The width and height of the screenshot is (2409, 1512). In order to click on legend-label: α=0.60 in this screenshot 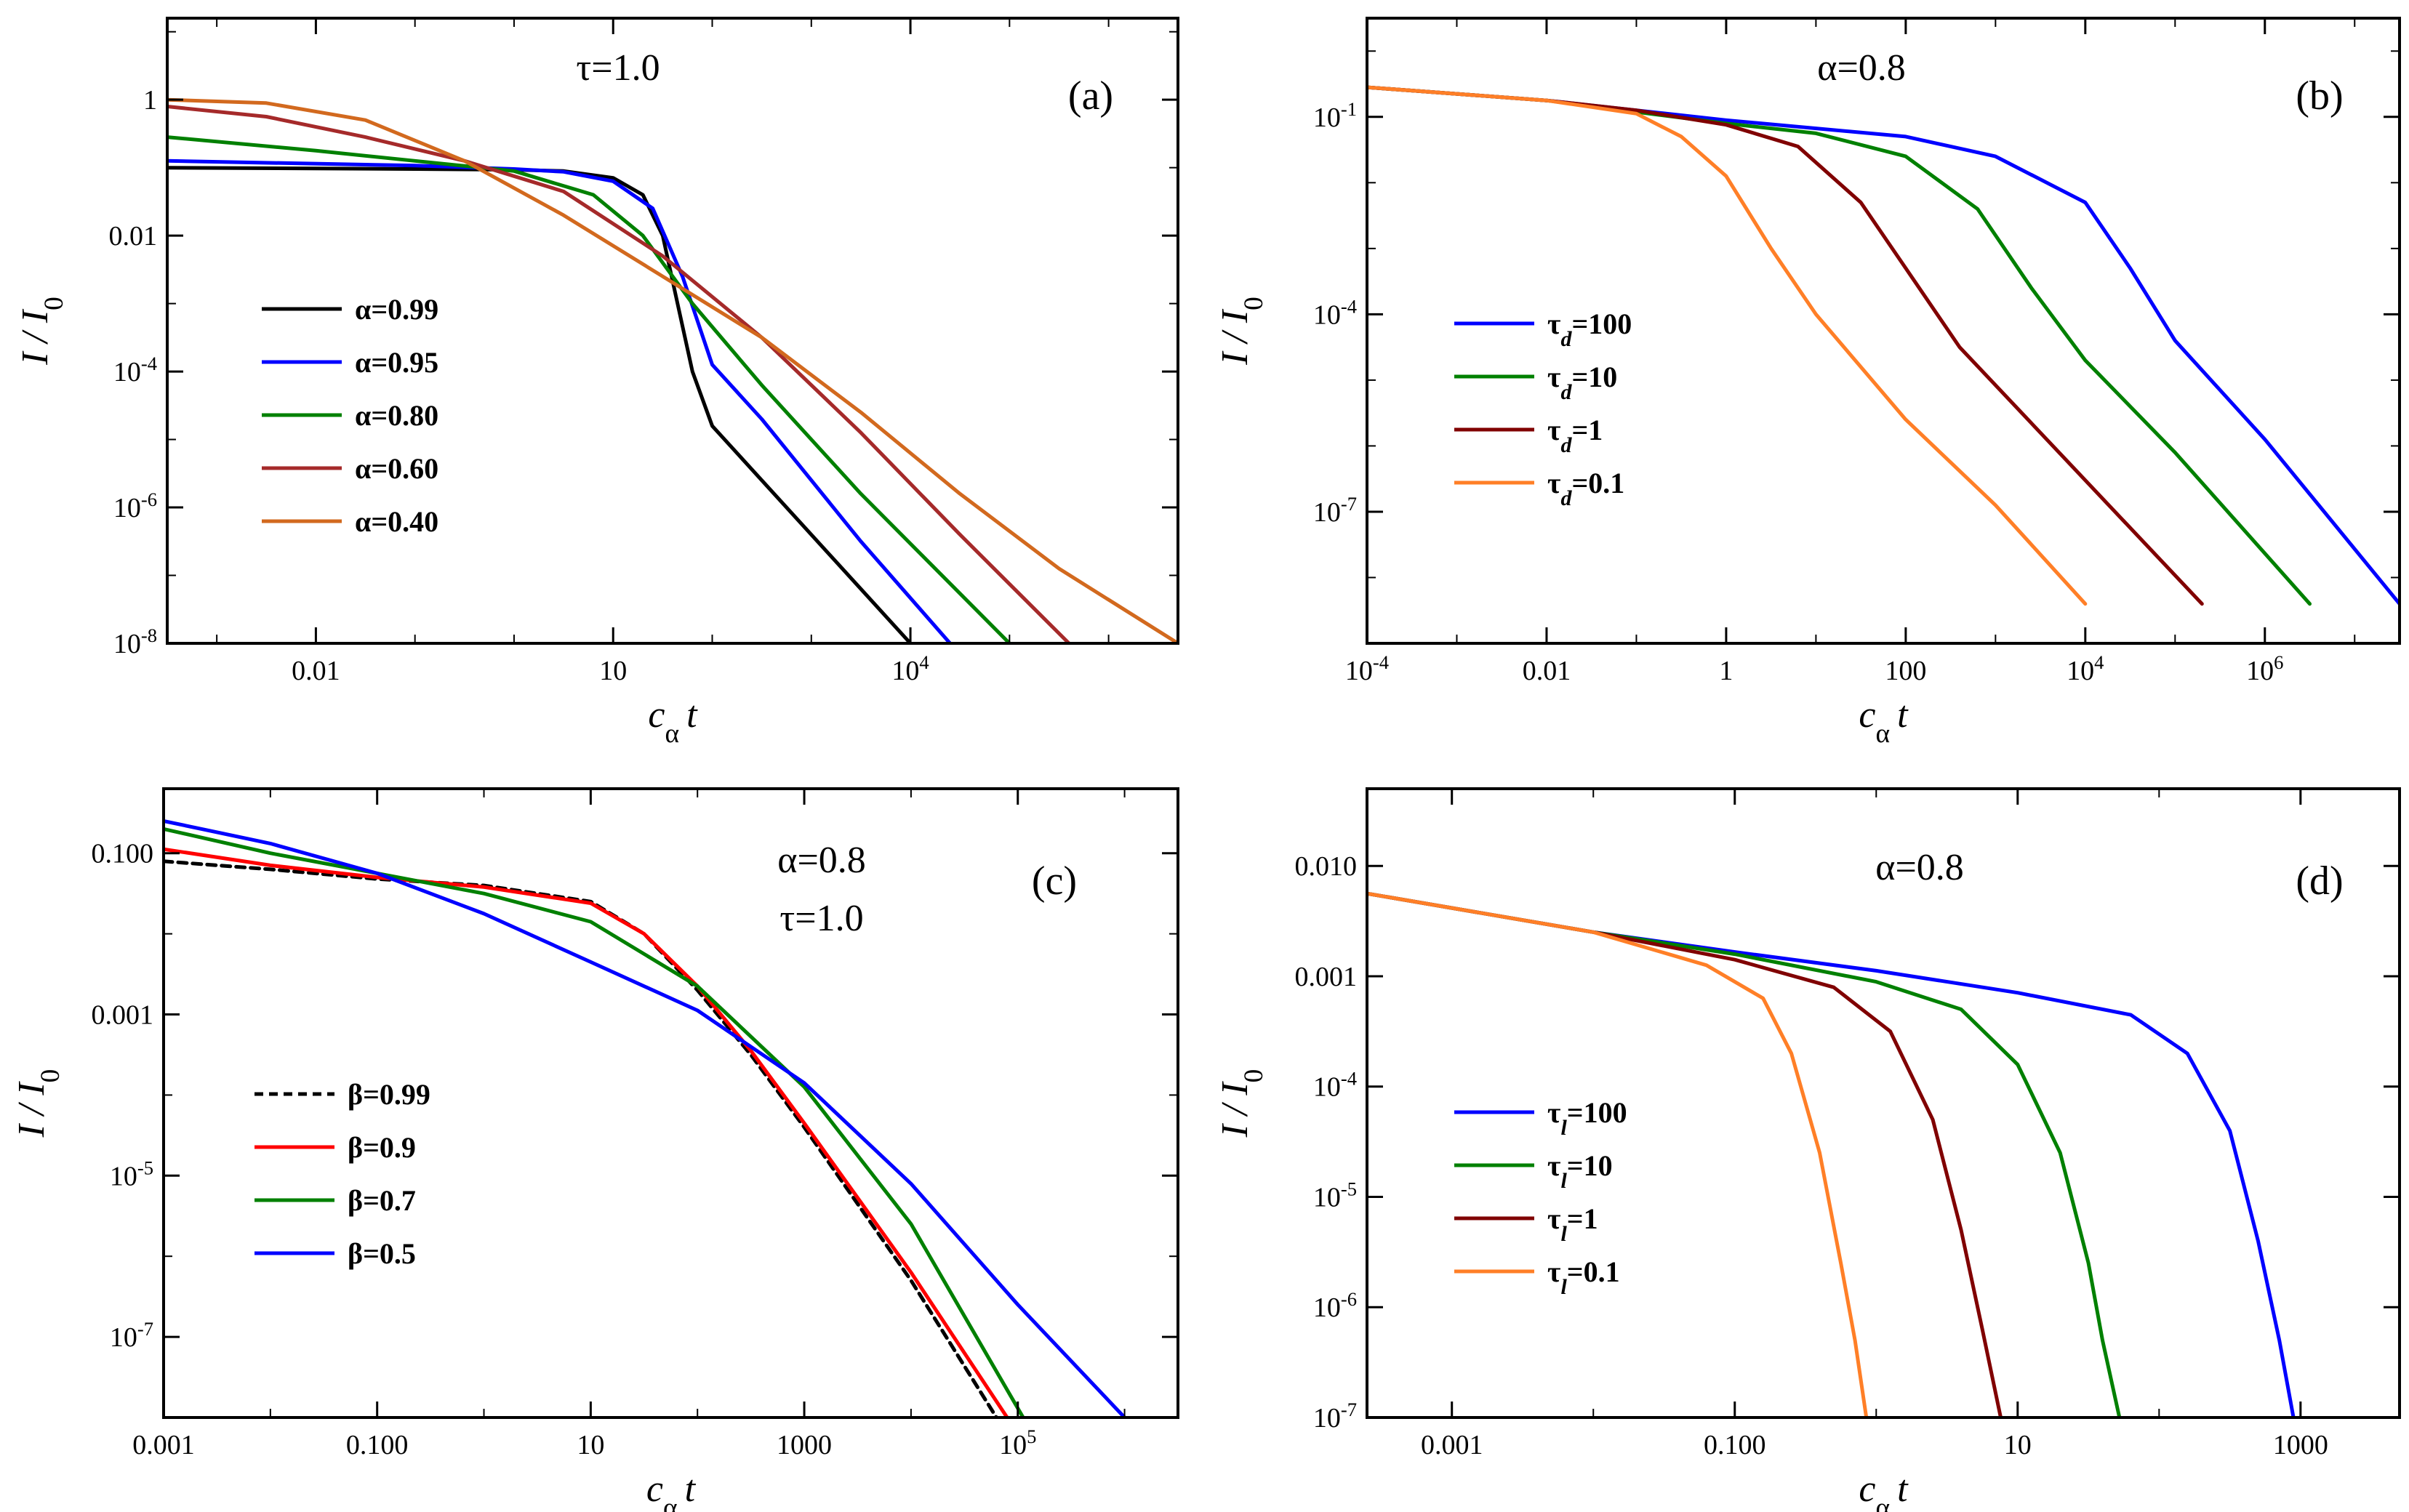, I will do `click(396, 468)`.